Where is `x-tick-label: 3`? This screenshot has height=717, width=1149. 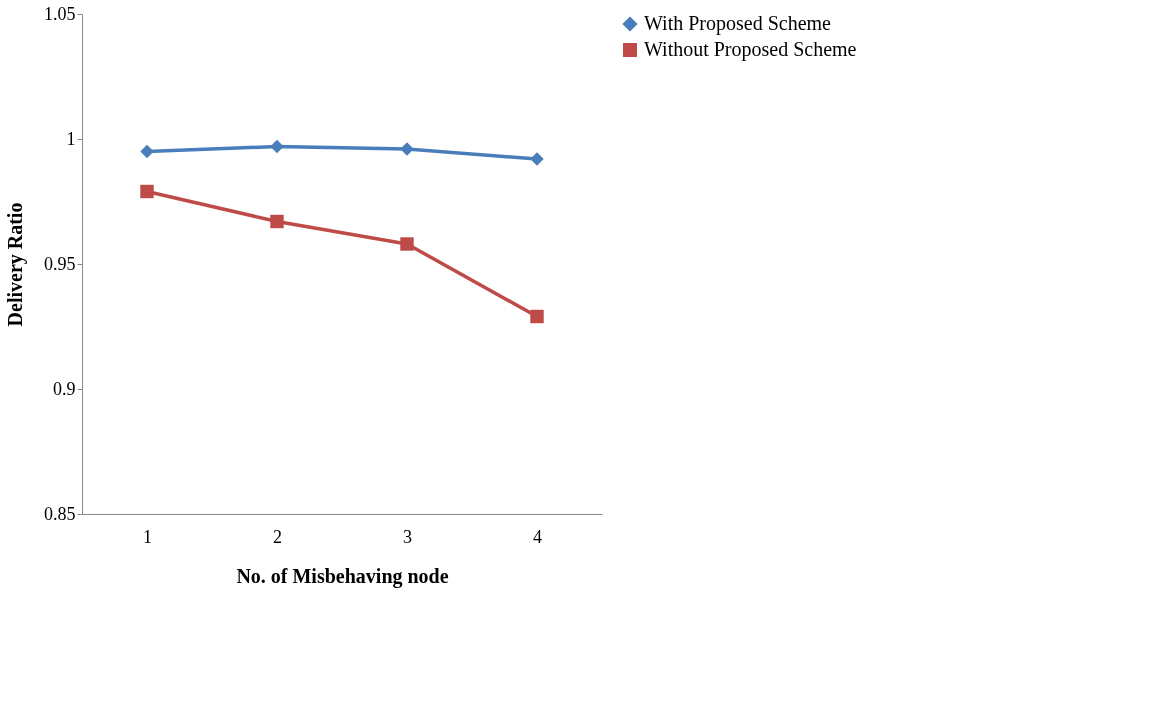 x-tick-label: 3 is located at coordinates (407, 536).